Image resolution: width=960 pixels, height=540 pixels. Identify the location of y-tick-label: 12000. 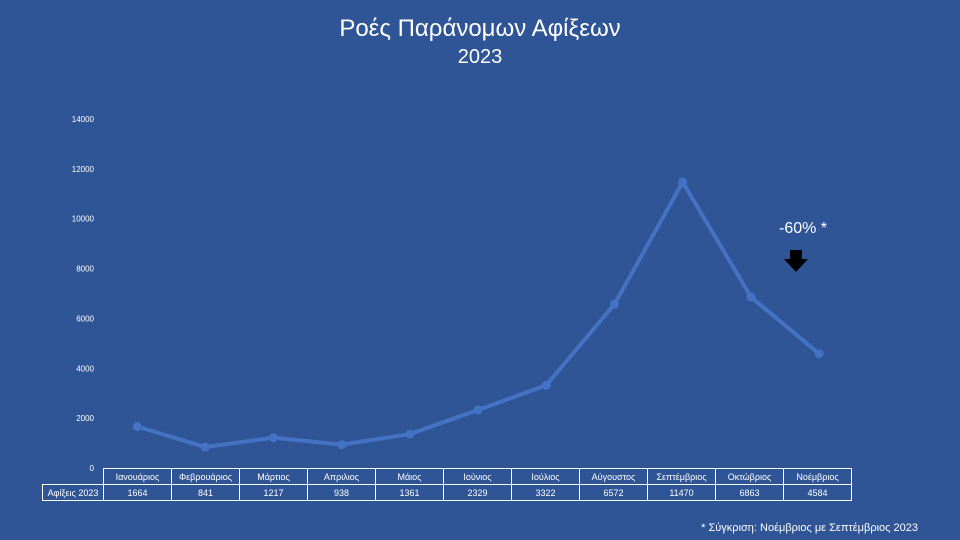
(83, 169).